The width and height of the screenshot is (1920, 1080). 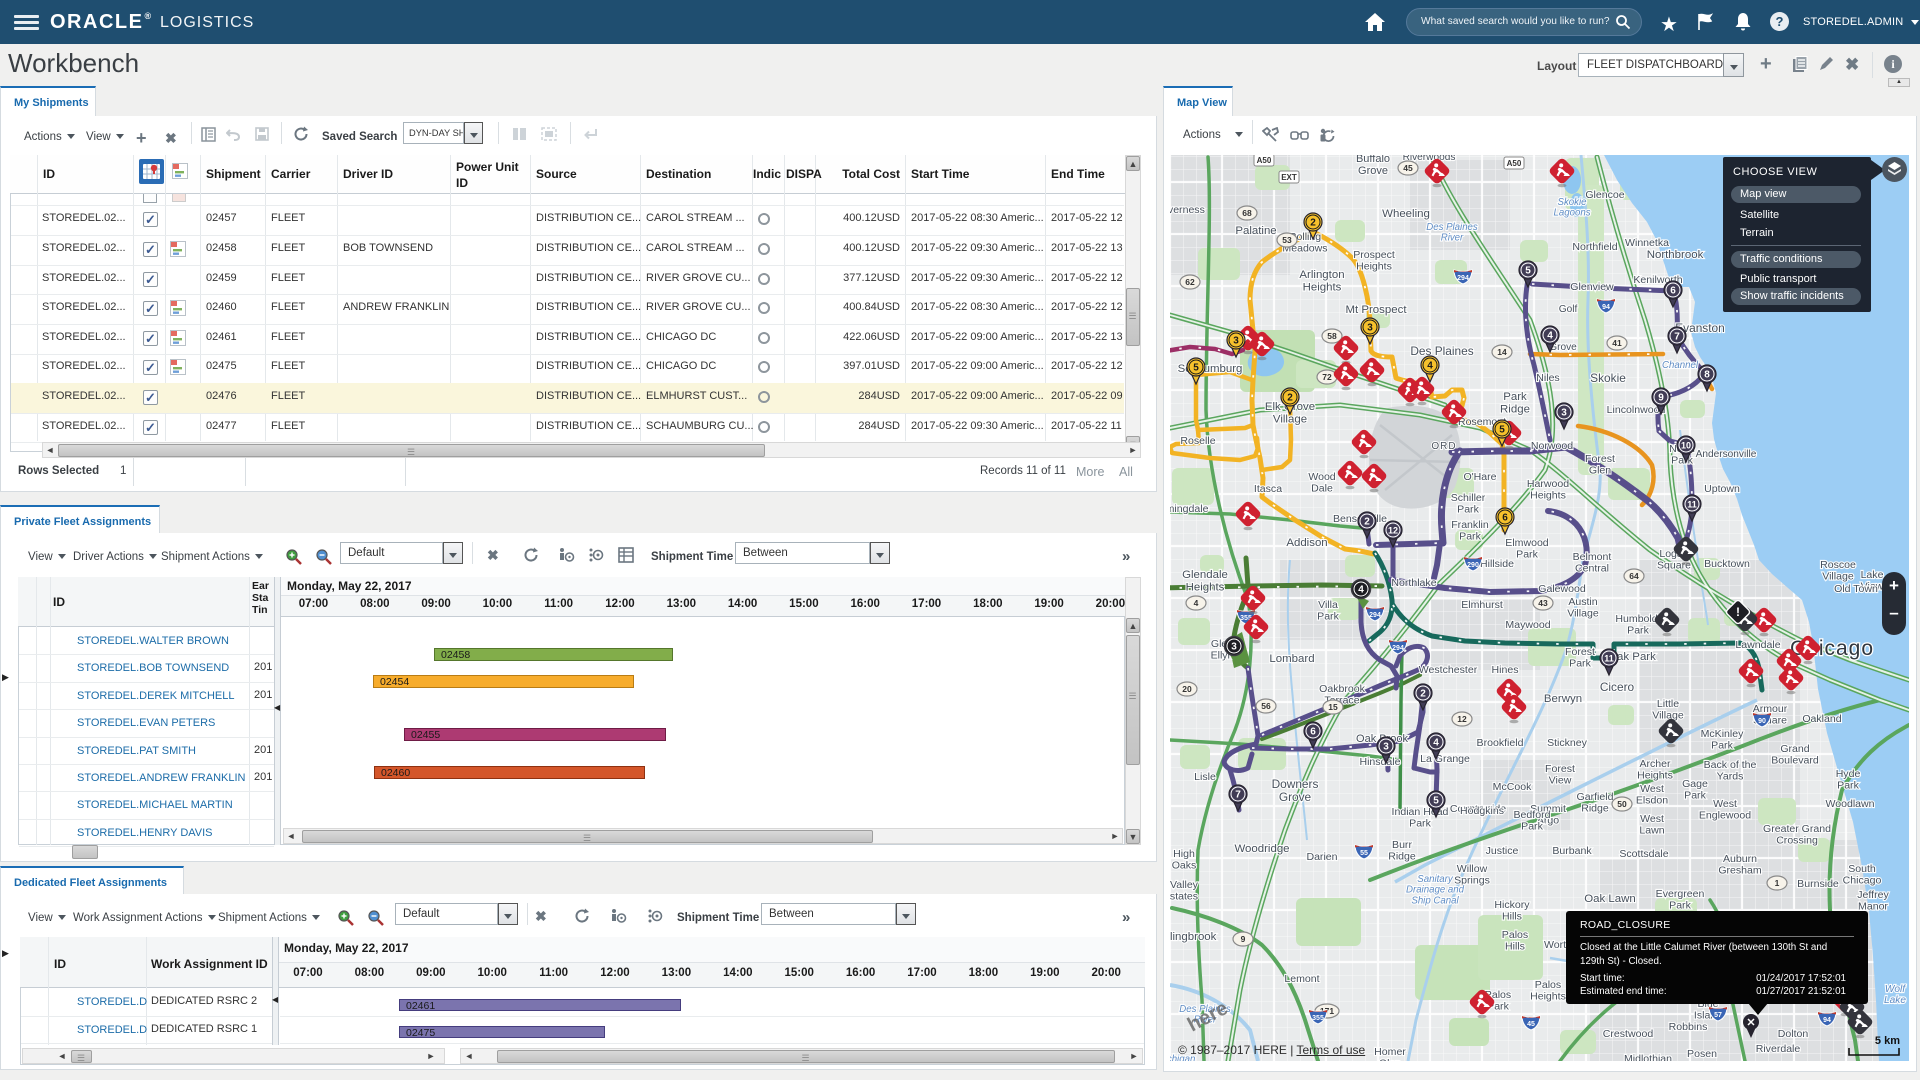 What do you see at coordinates (1295, 784) in the screenshot?
I see `svg-text: Downers` at bounding box center [1295, 784].